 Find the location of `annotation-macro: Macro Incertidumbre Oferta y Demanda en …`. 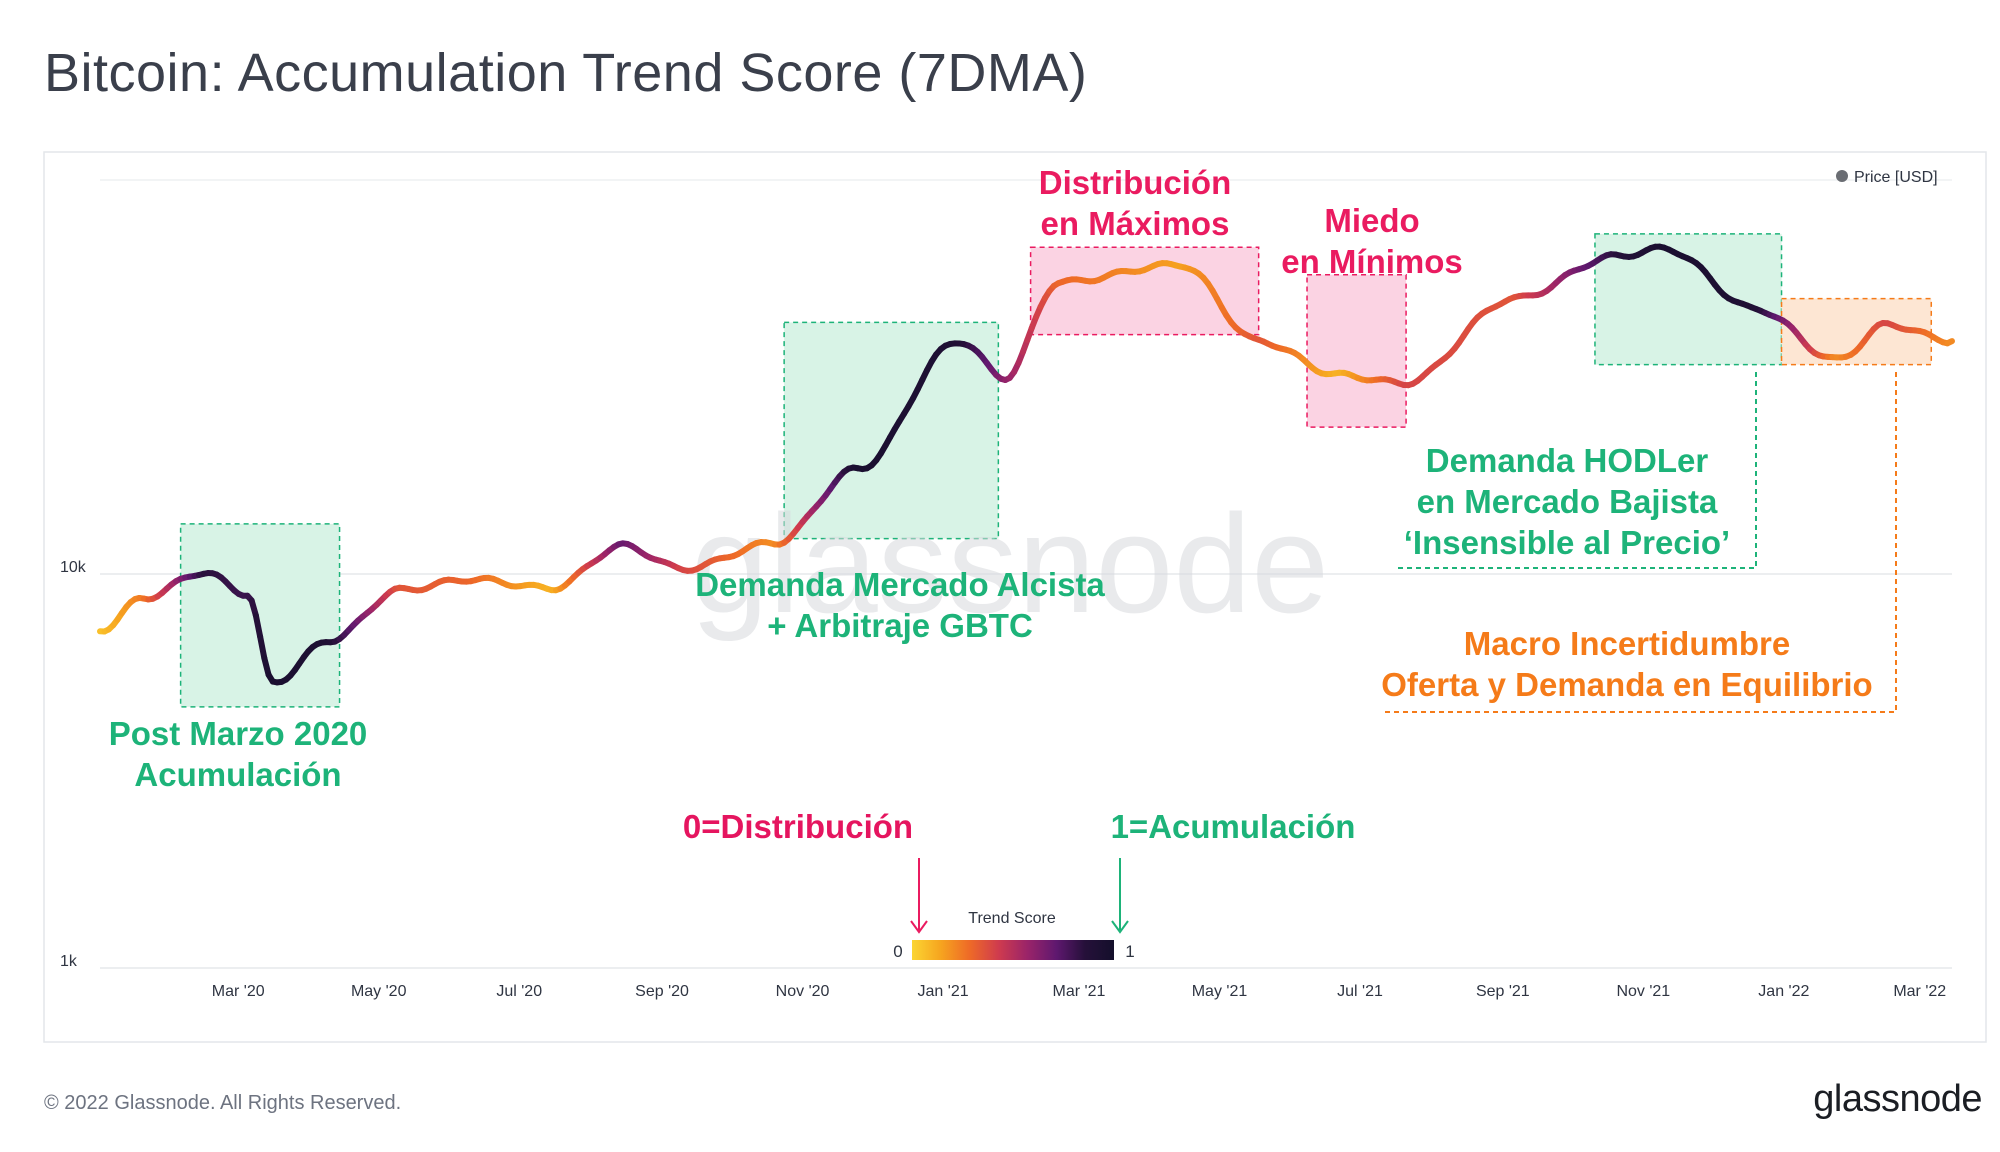

annotation-macro: Macro Incertidumbre Oferta y Demanda en … is located at coordinates (1627, 664).